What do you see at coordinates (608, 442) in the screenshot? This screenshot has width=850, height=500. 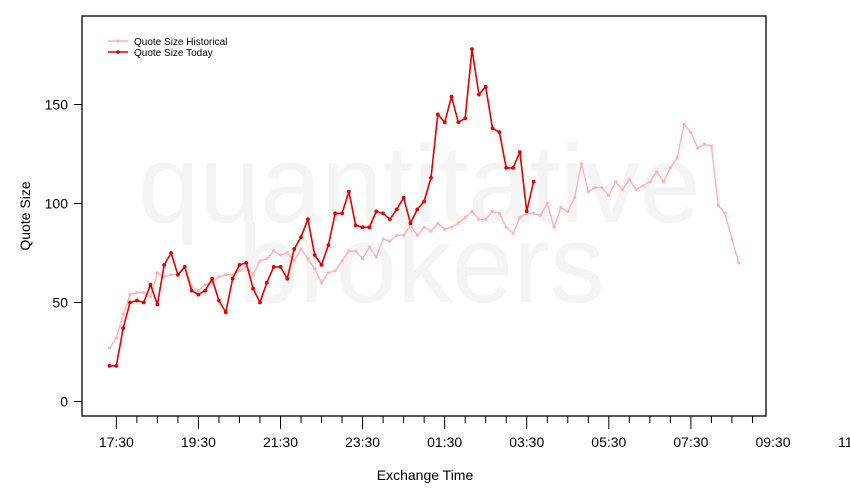 I see `x-tick-label: 05:30` at bounding box center [608, 442].